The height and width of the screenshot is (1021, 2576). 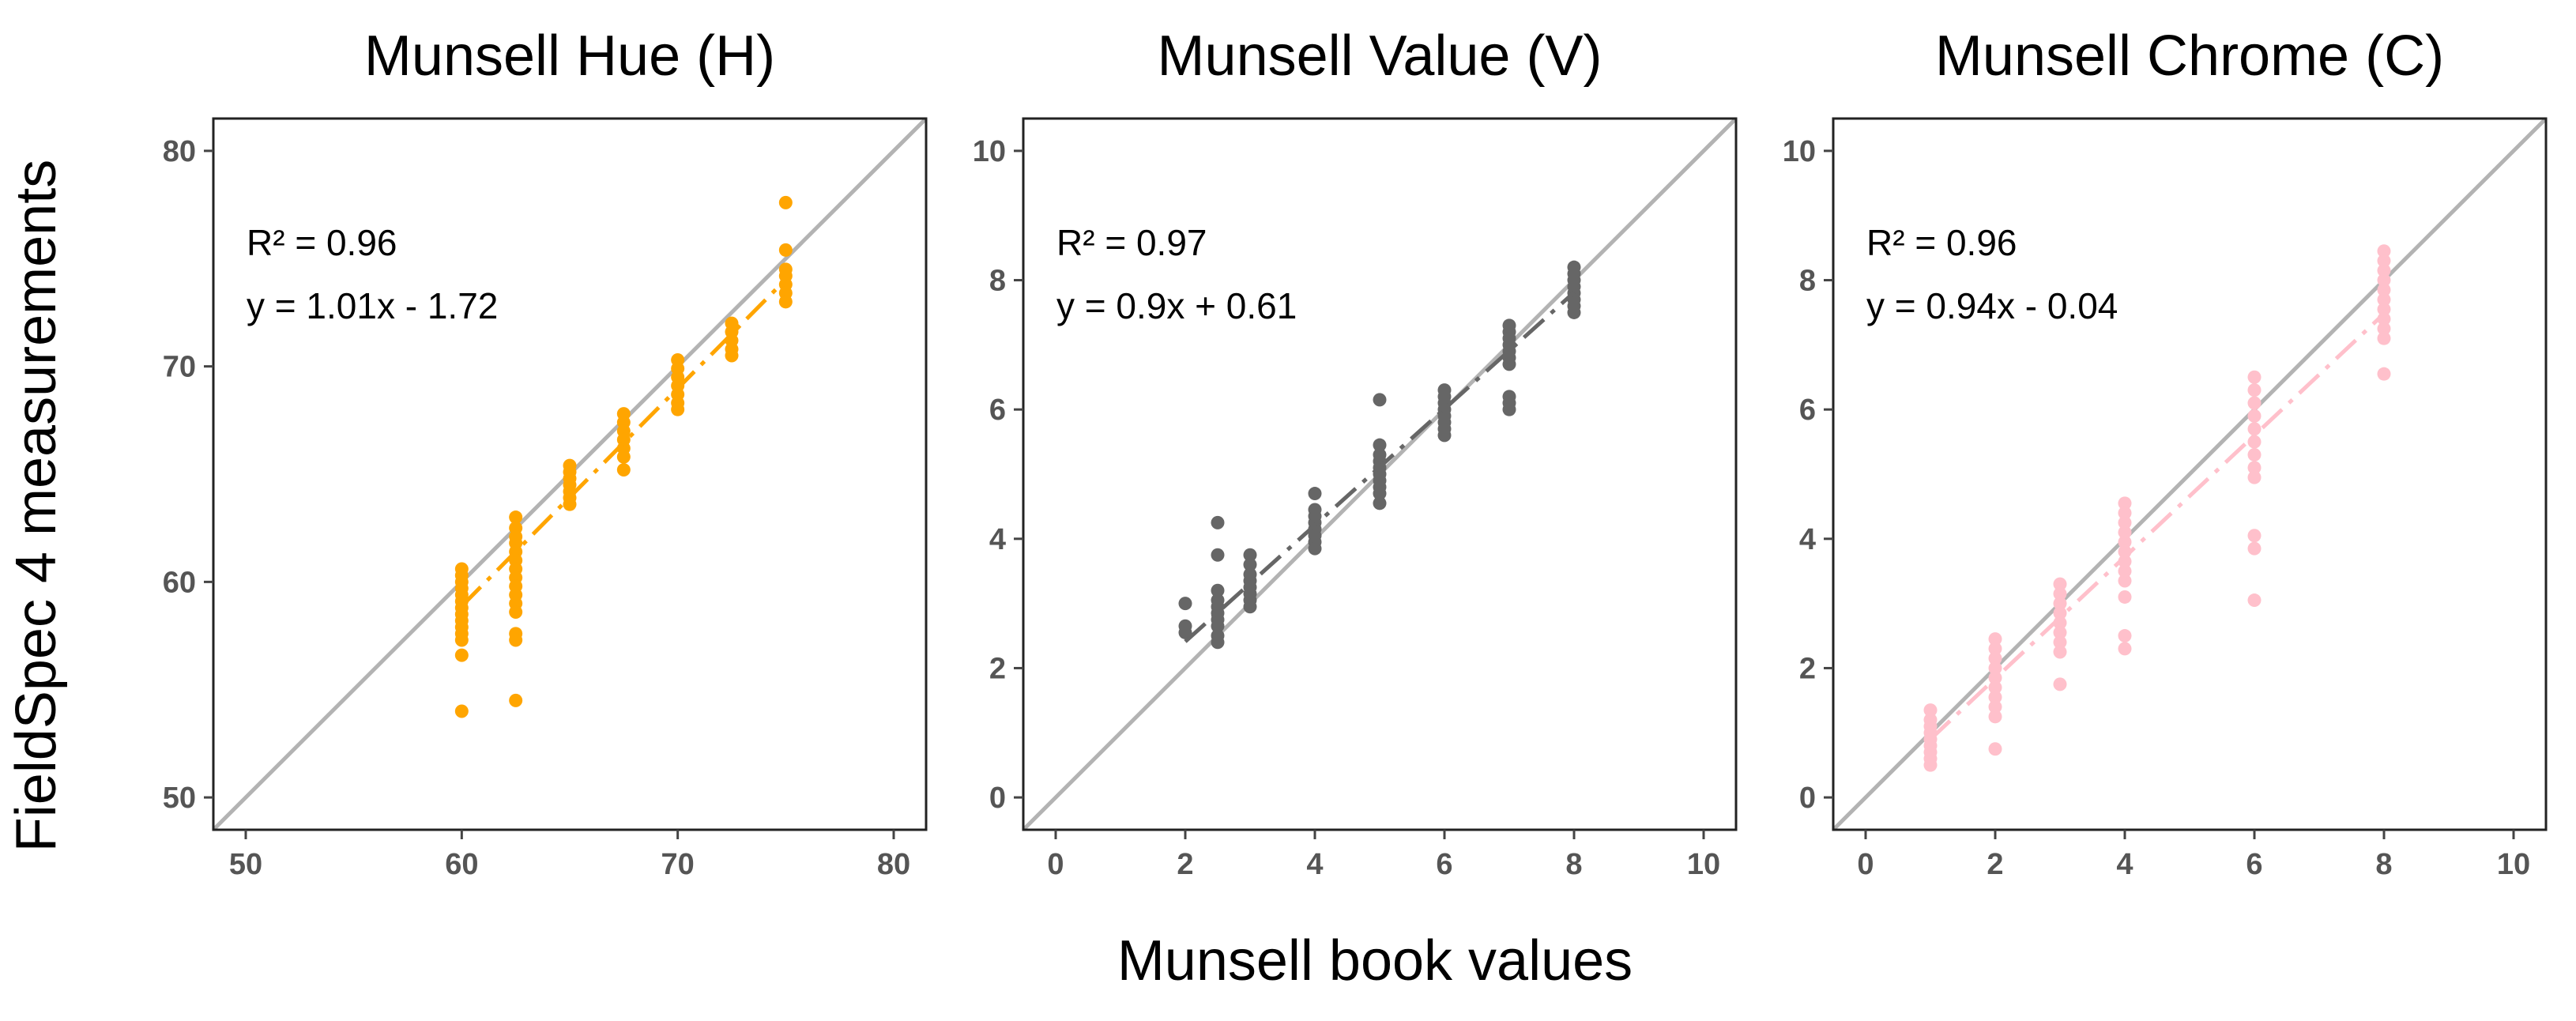 I want to click on r-squared-annotation: R² = 0.97, so click(x=1131, y=242).